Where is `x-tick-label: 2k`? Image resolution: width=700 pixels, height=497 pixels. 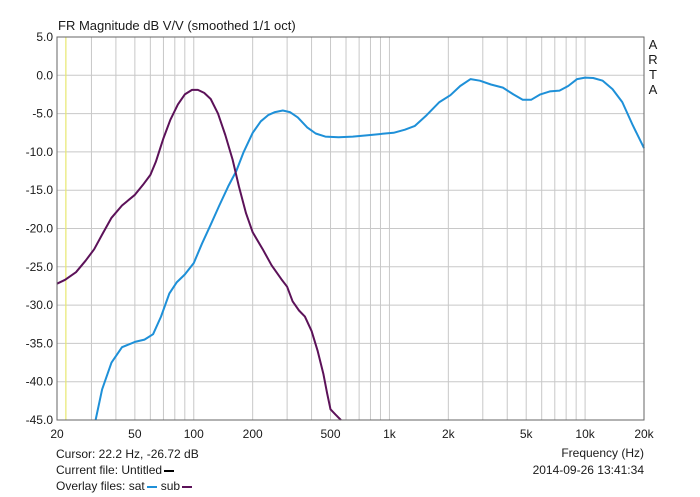 x-tick-label: 2k is located at coordinates (449, 434).